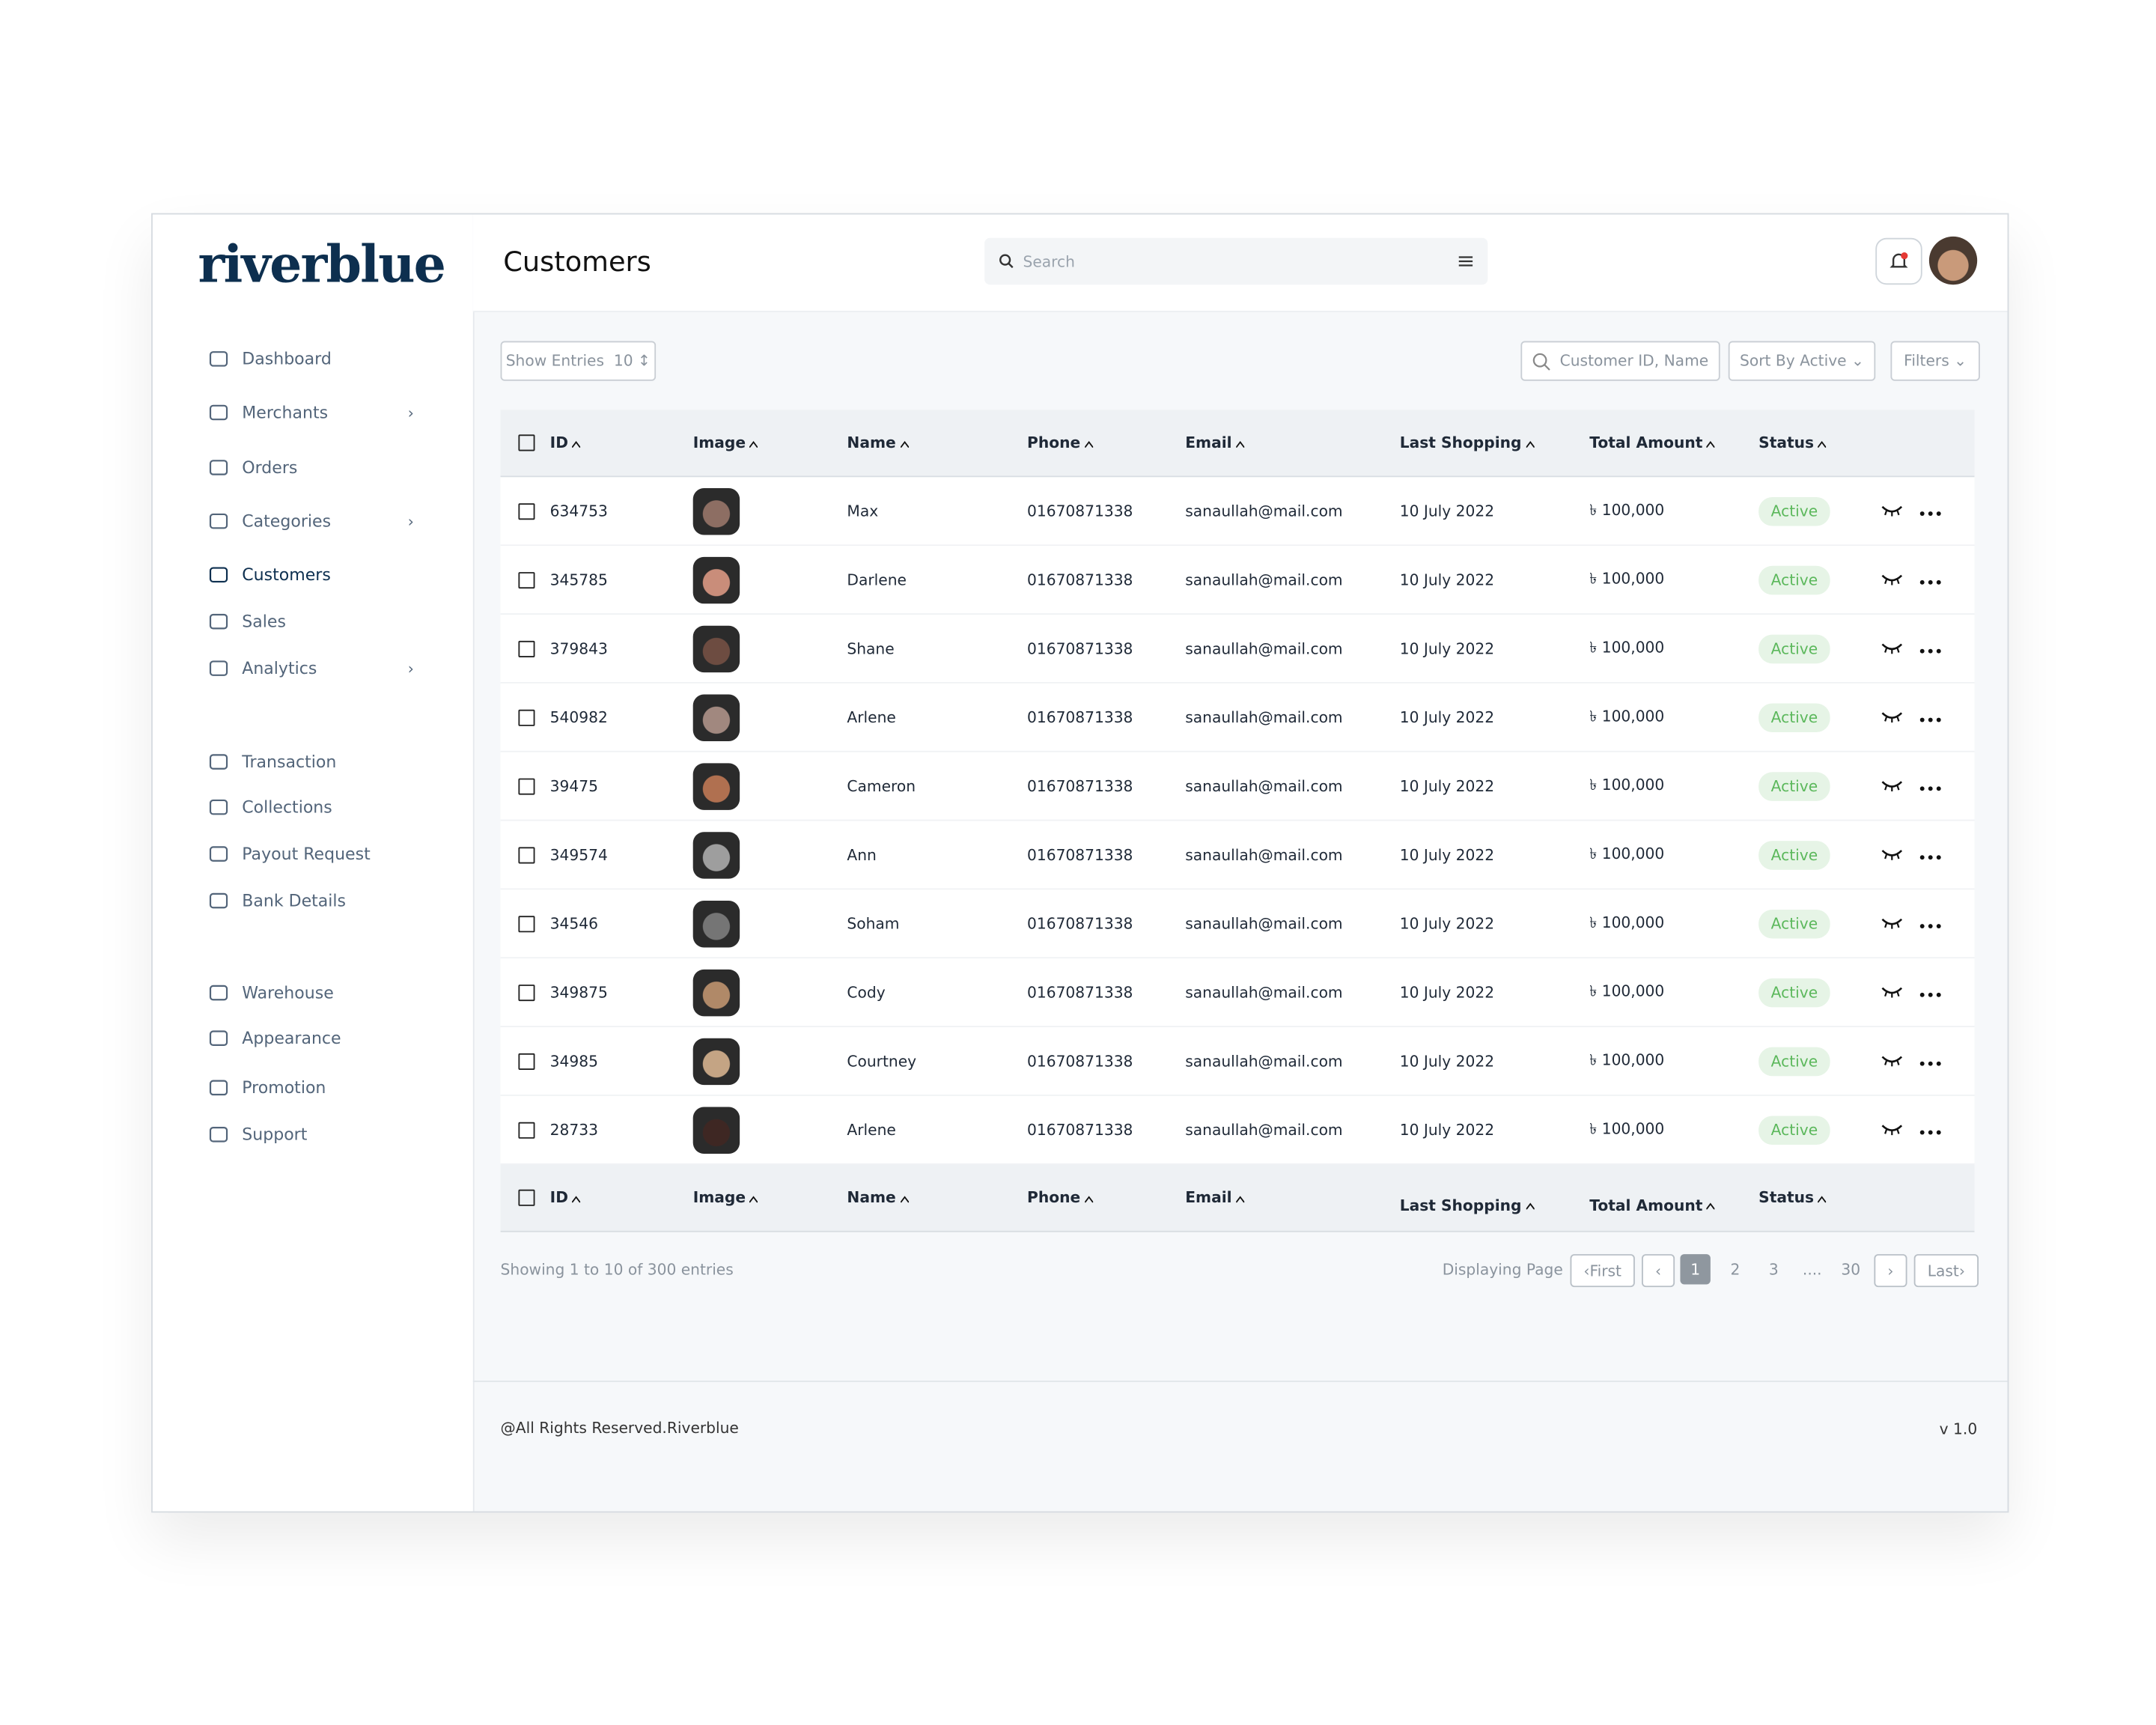 The height and width of the screenshot is (1725, 2156). What do you see at coordinates (310, 621) in the screenshot?
I see `nav-item: Sales` at bounding box center [310, 621].